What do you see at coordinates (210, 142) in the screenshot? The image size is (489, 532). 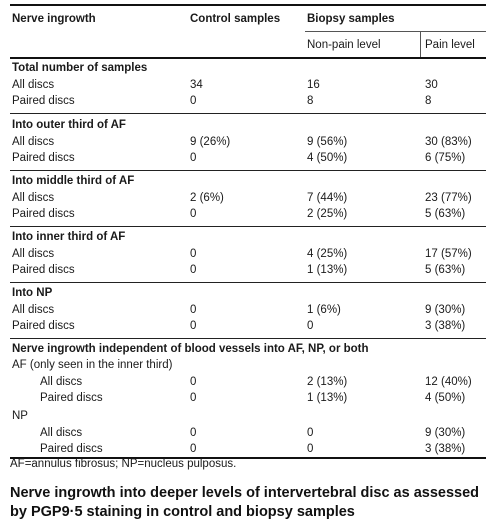 I see `cell-control: 9 (26%)` at bounding box center [210, 142].